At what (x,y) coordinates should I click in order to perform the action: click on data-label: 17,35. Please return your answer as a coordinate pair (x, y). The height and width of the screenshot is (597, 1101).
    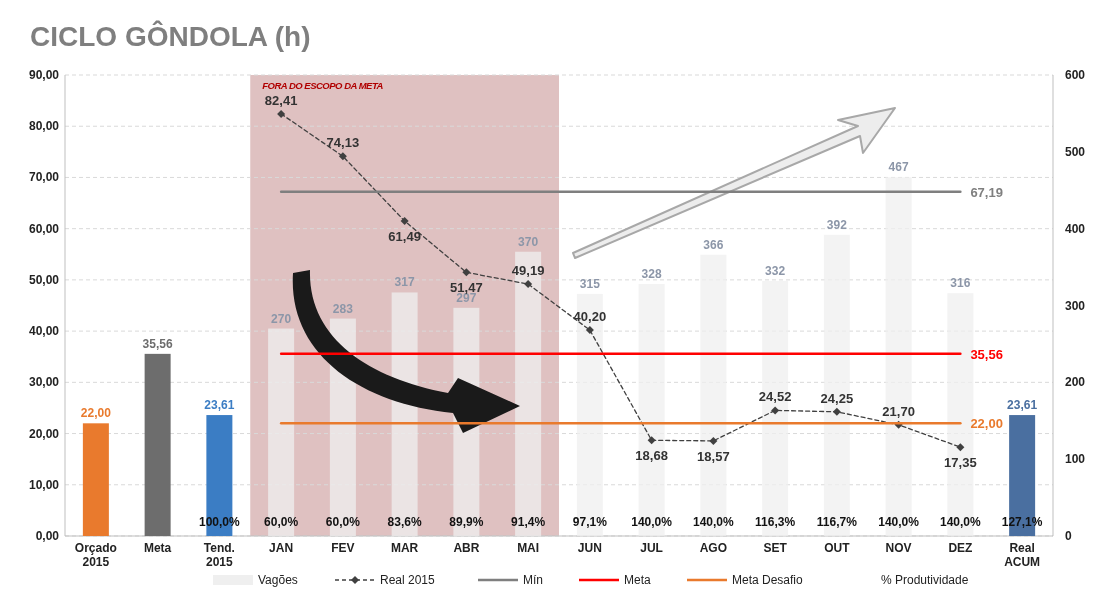
    Looking at the image, I should click on (960, 463).